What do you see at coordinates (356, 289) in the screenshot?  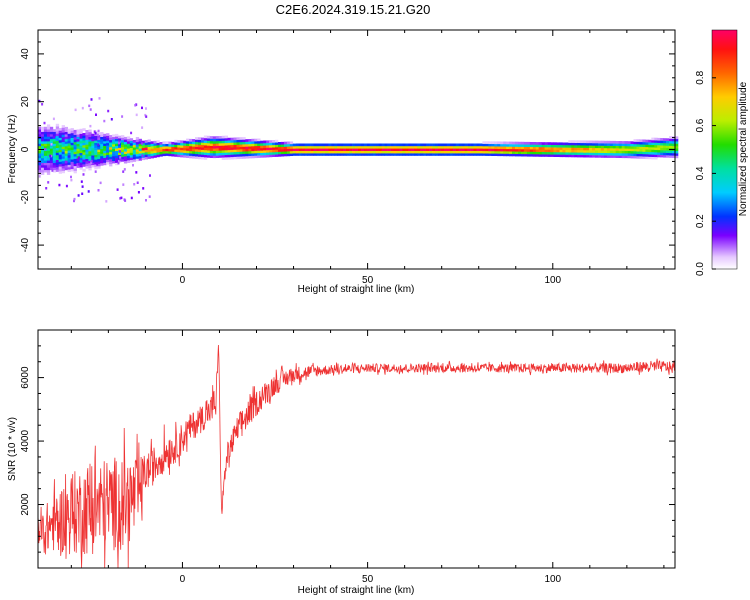 I see `heatmap-xlabel: Height of straight line (km)` at bounding box center [356, 289].